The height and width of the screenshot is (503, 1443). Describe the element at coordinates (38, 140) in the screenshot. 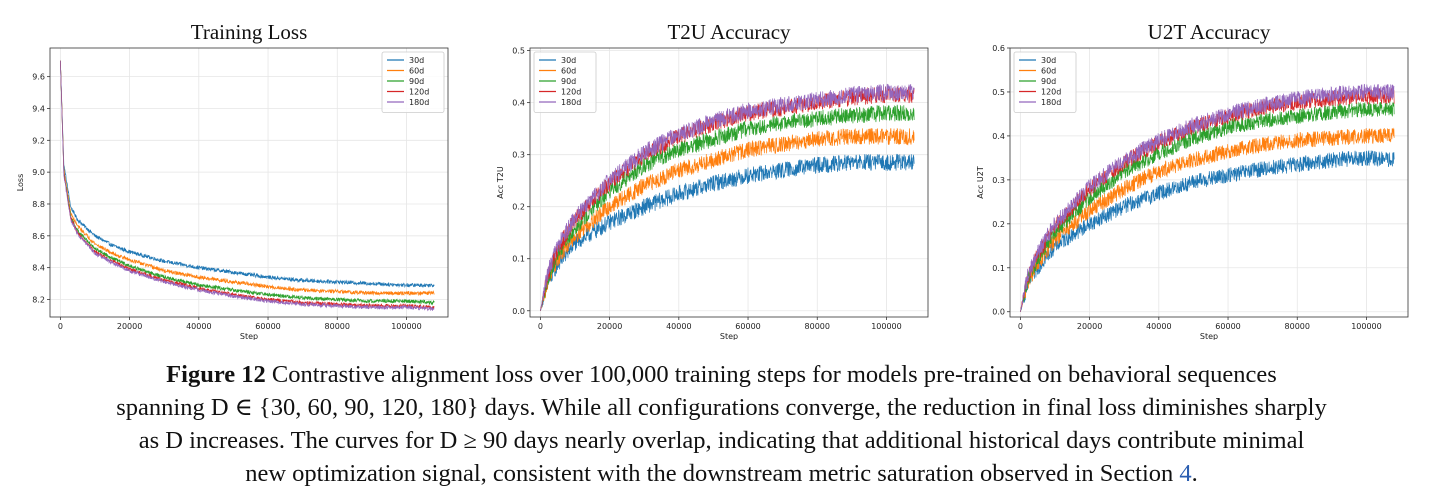

I see `y-tick-label: 9.2` at that location.